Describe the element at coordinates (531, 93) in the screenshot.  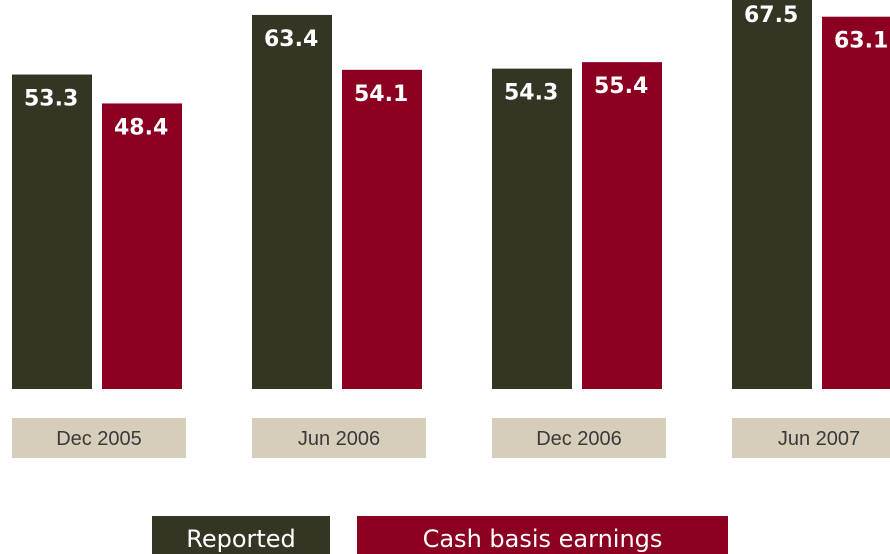
I see `bar-value-label: 54.3` at that location.